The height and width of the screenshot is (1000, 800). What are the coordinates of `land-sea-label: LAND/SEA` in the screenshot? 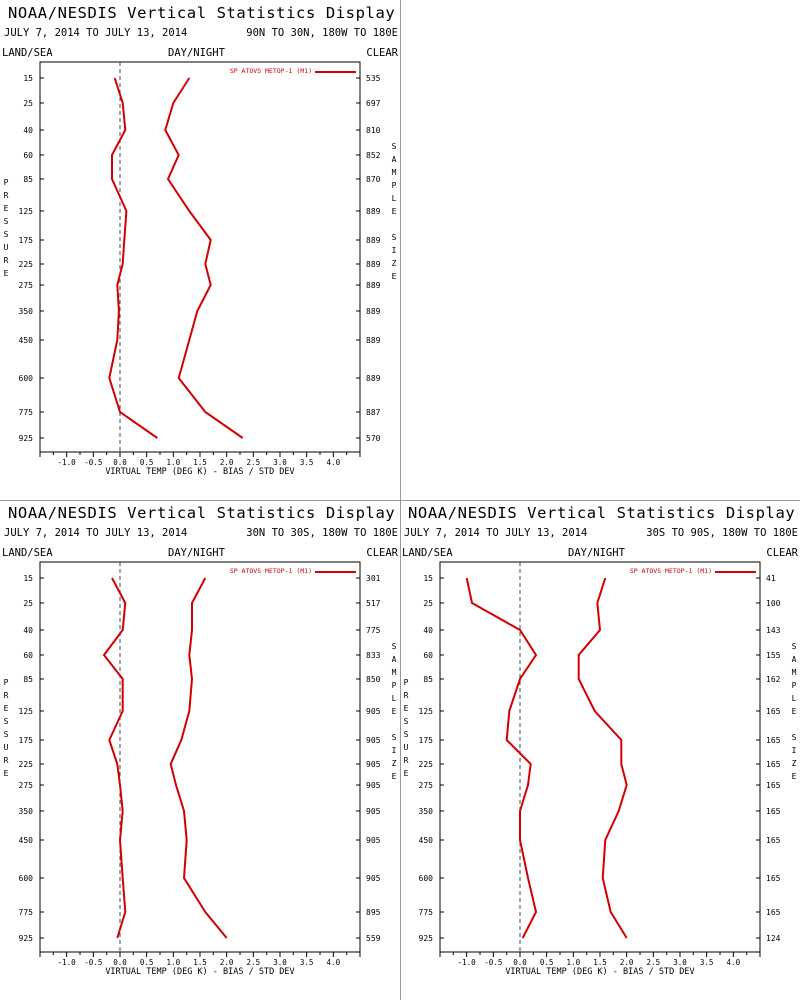 It's located at (427, 553).